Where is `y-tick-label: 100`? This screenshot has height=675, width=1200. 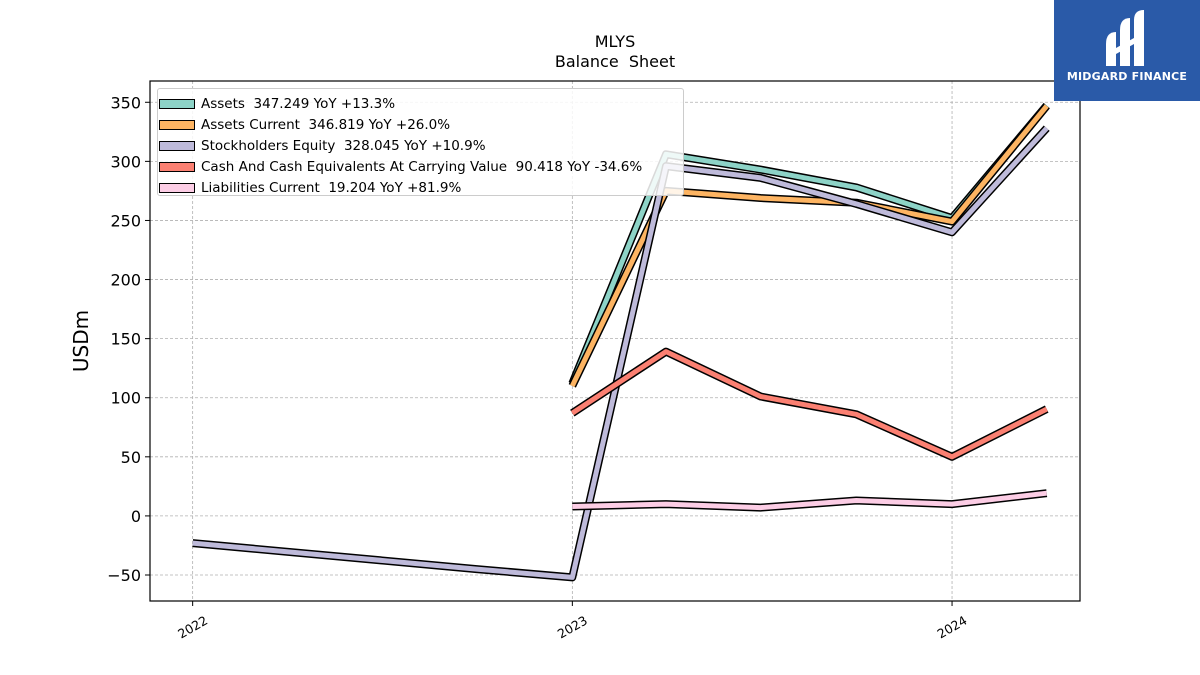
y-tick-label: 100 is located at coordinates (125, 398).